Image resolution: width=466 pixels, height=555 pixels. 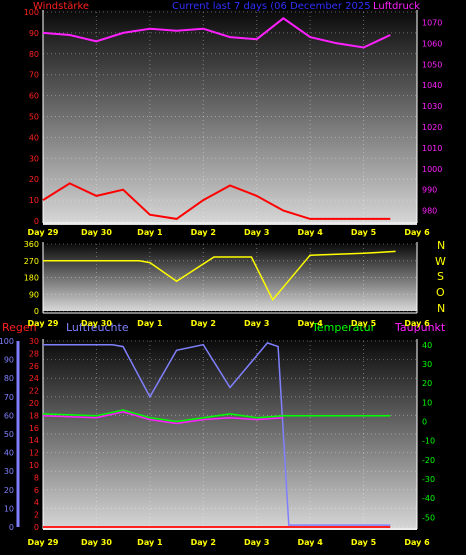 What do you see at coordinates (271, 6) in the screenshot?
I see `chart-title: Current last 7 days (06 December 2025` at bounding box center [271, 6].